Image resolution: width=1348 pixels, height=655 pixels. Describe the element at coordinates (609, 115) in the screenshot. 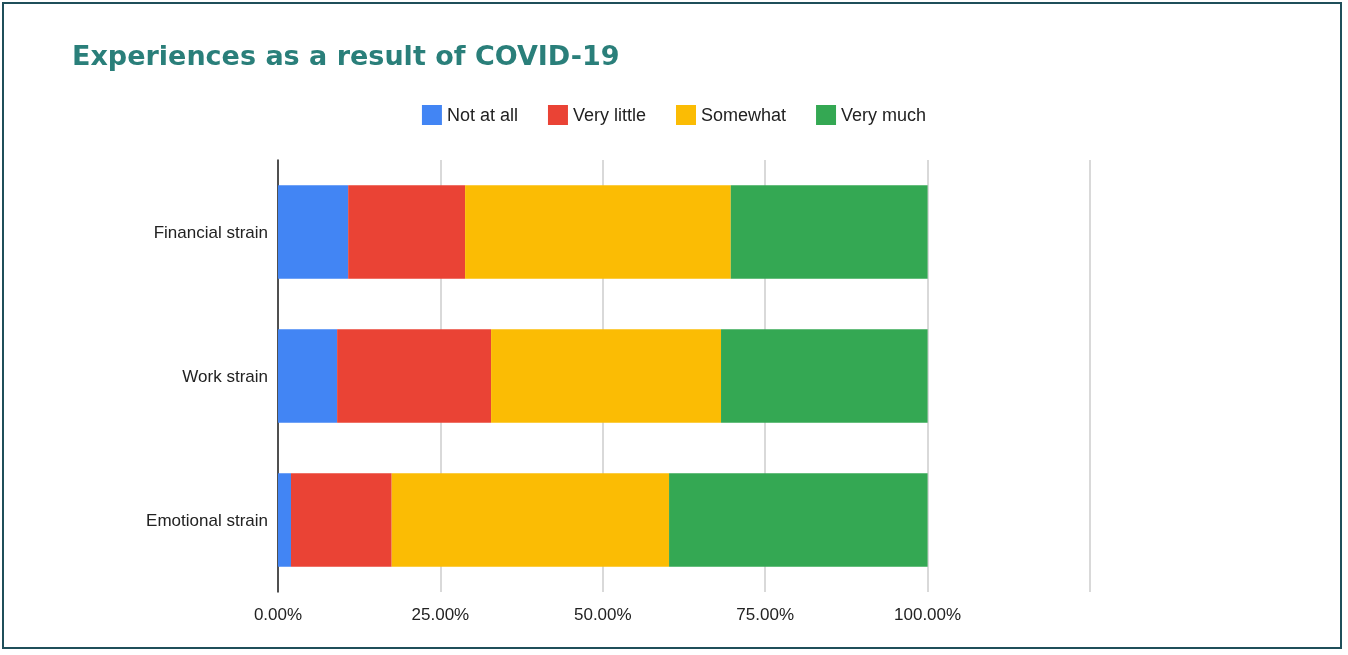

I see `legend-label: Very little` at that location.